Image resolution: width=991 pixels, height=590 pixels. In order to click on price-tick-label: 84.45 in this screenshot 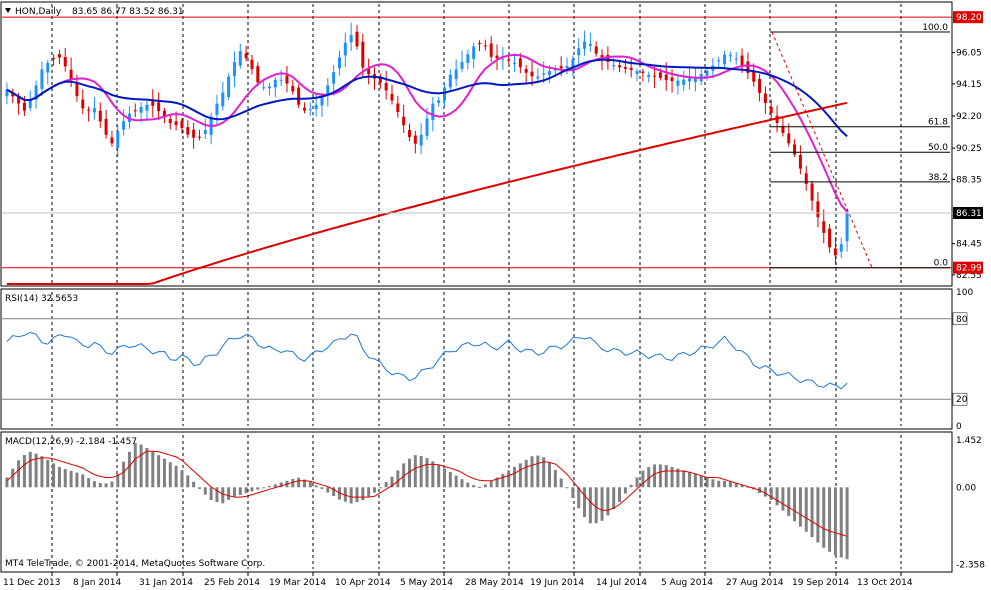, I will do `click(969, 245)`.